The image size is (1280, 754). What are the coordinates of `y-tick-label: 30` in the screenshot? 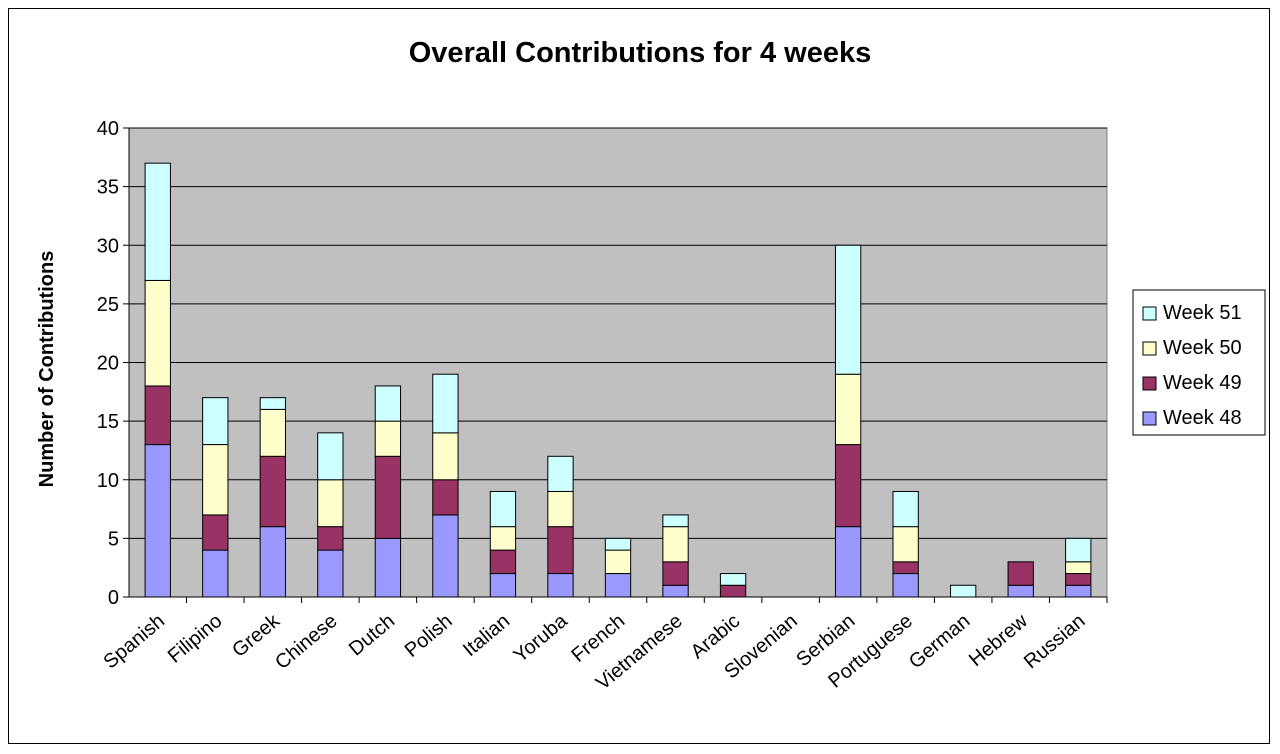 It's located at (108, 246).